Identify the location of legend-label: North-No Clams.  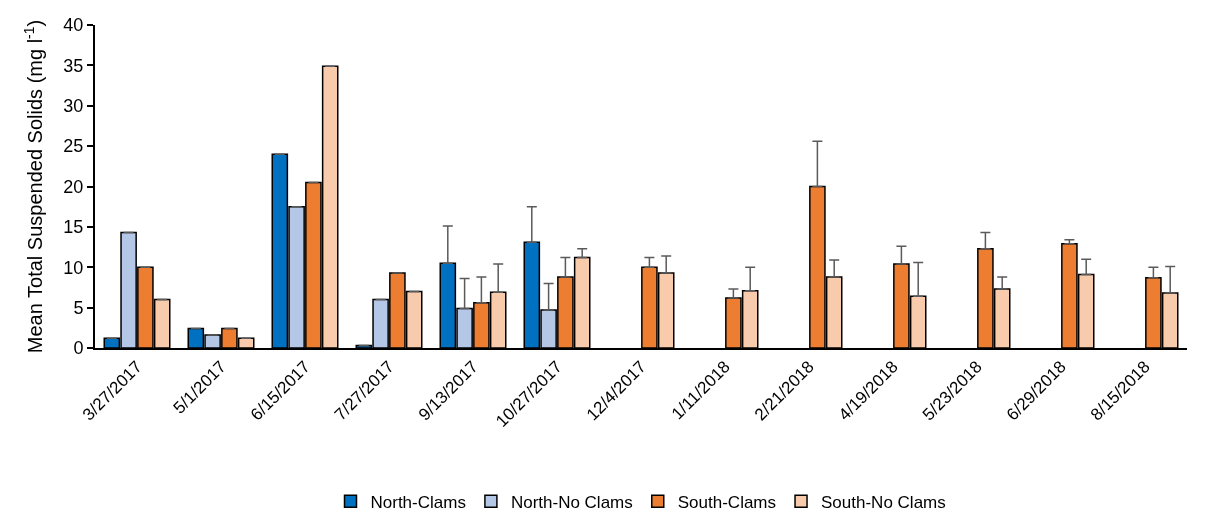
(571, 502).